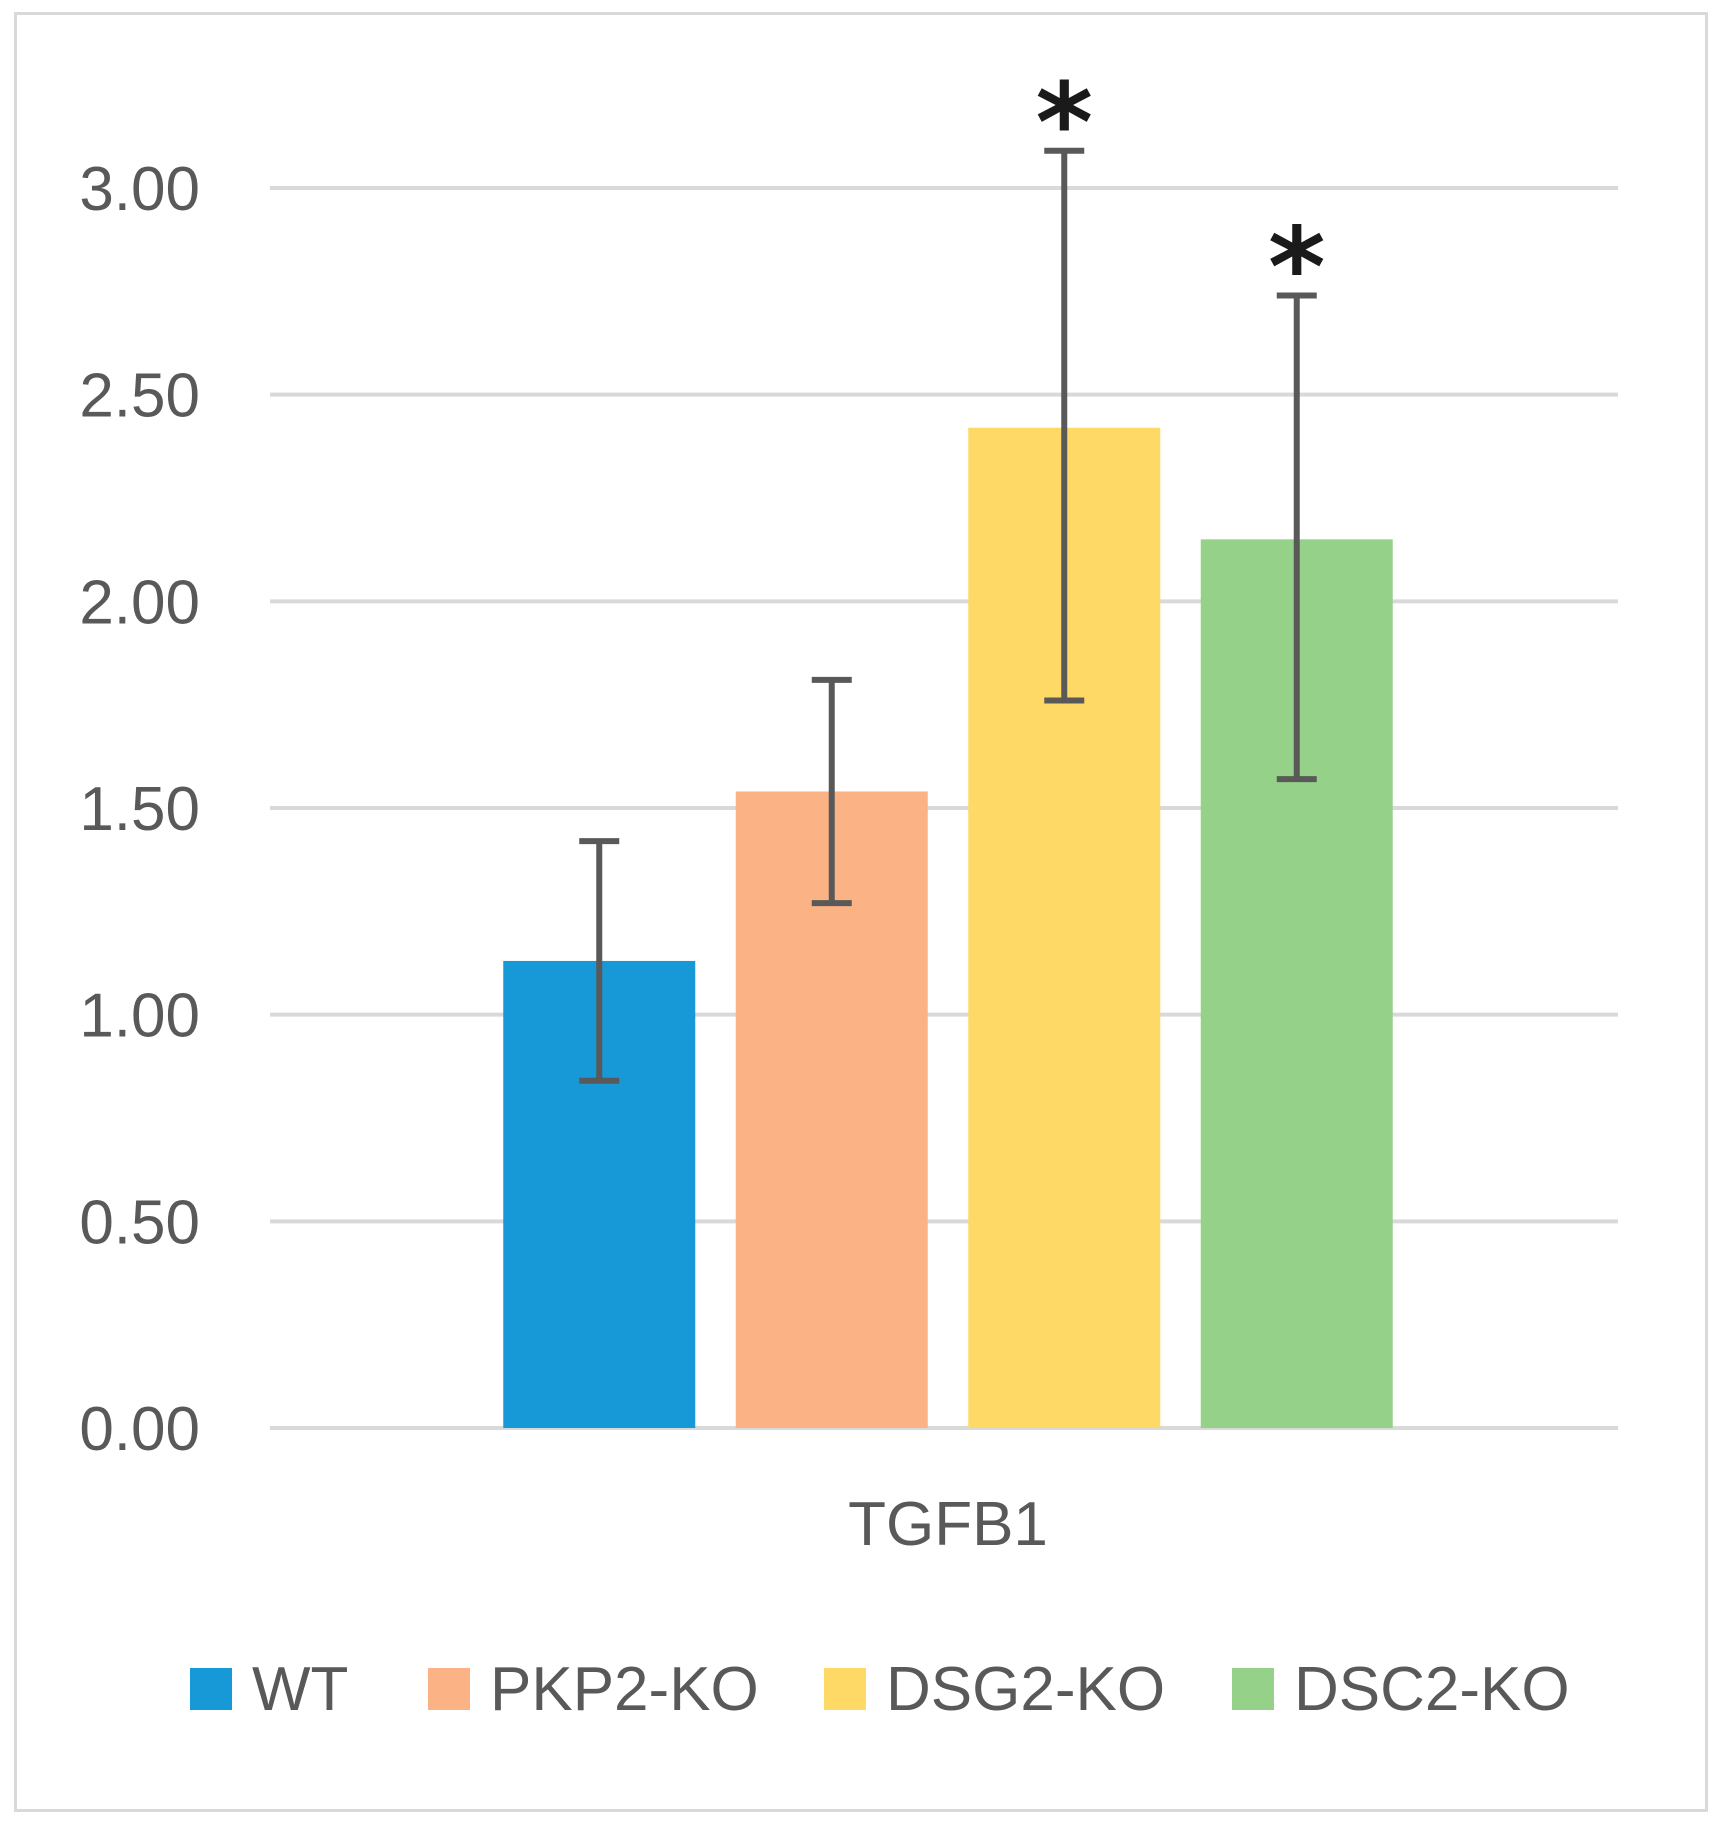 The height and width of the screenshot is (1828, 1724). I want to click on legend-swatch-pkp2-ko, so click(449, 1689).